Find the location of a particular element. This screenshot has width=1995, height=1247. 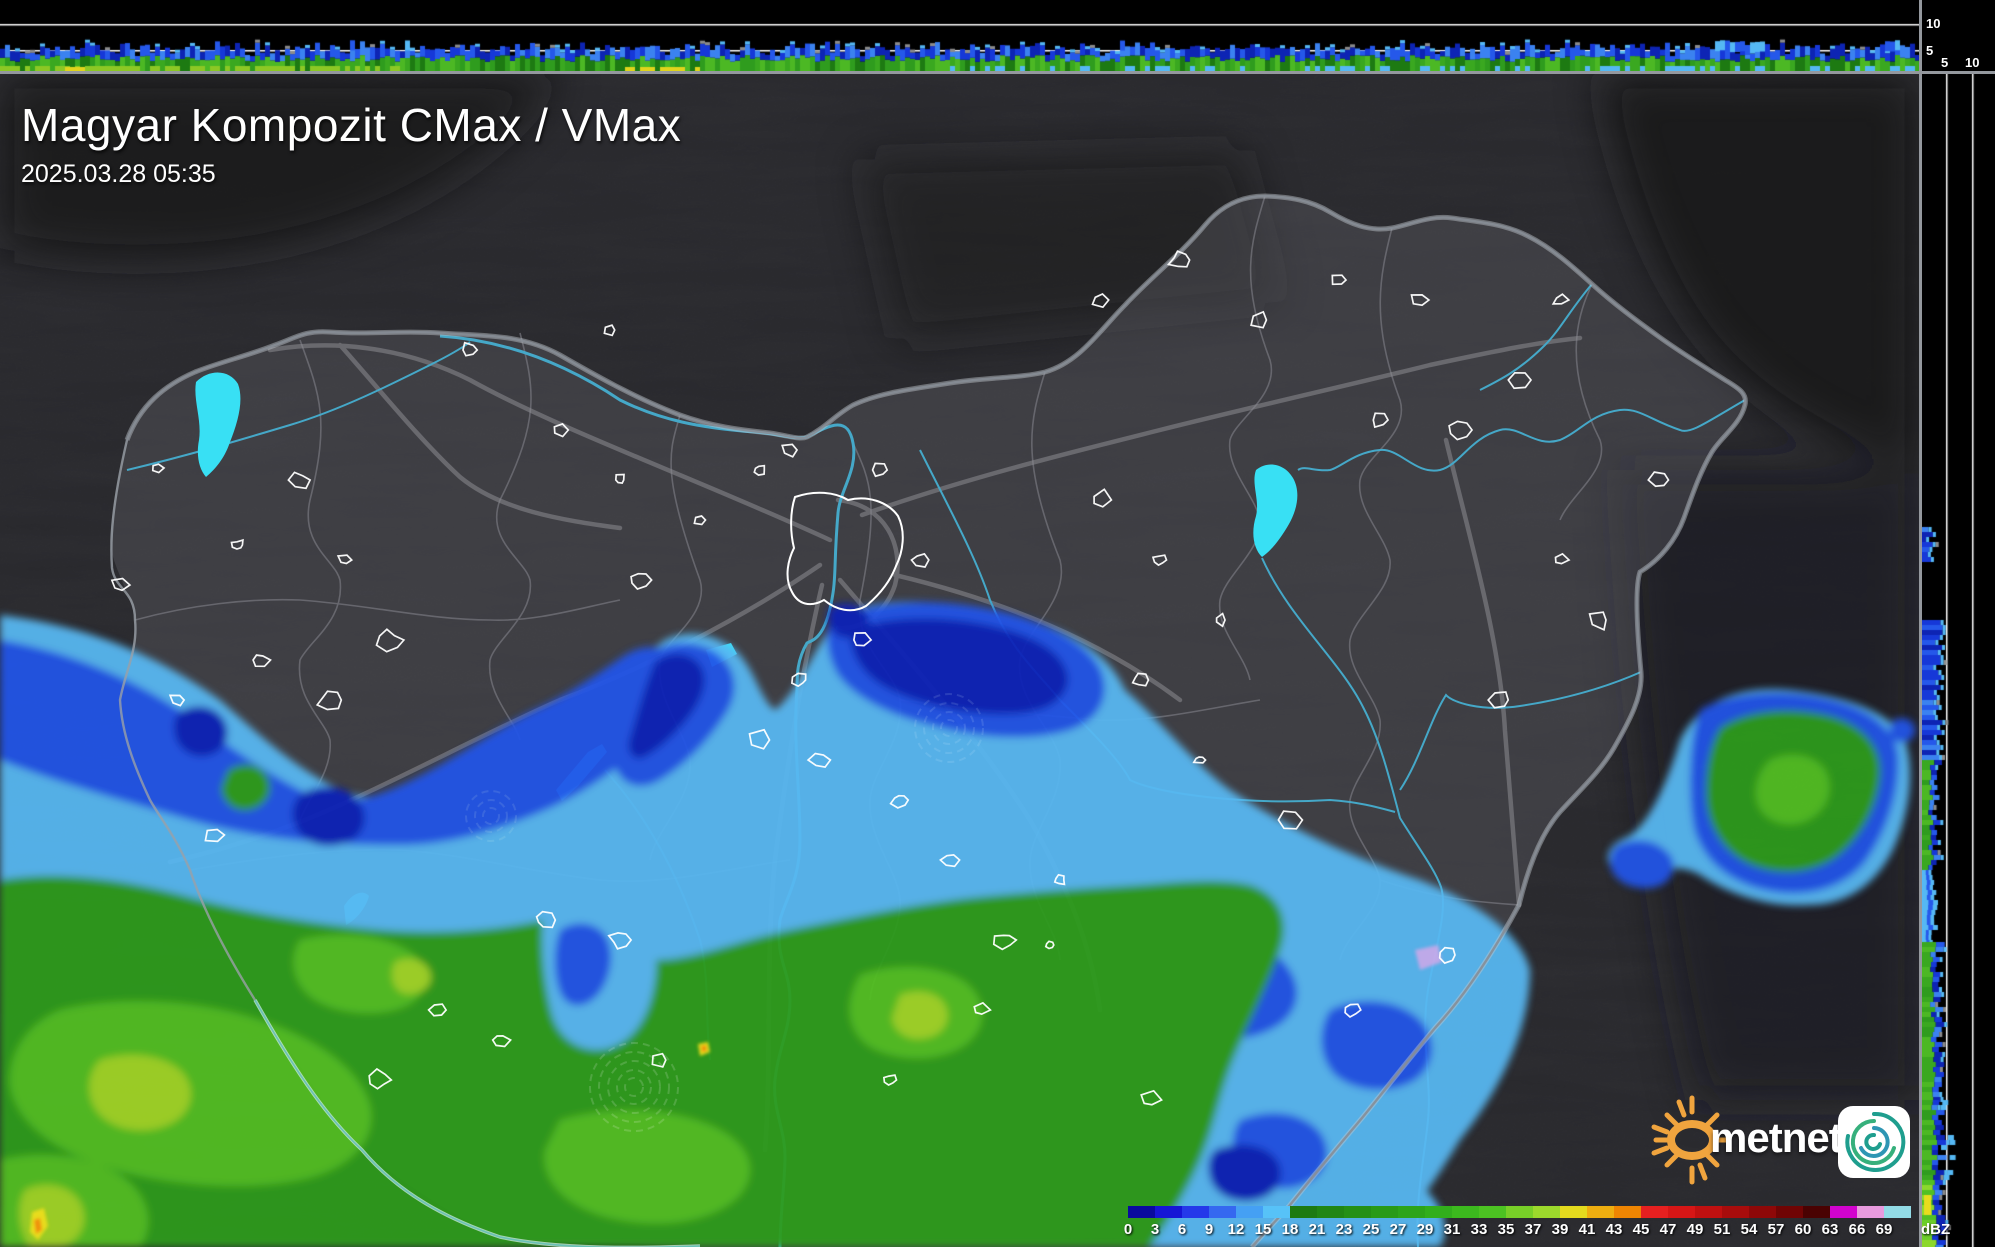

colorbar-cells is located at coordinates (1519, 1212).